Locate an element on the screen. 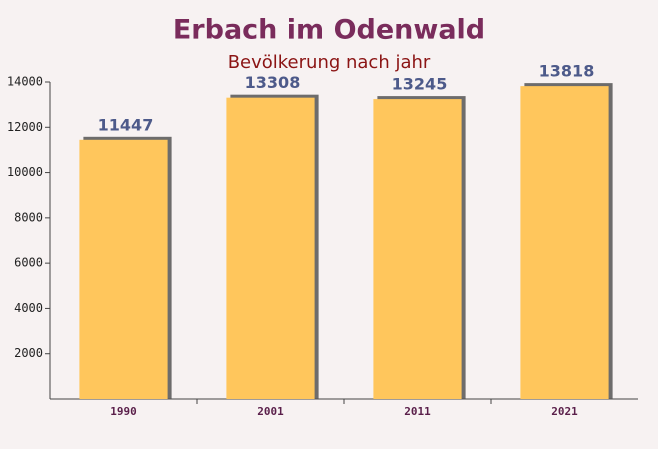 The width and height of the screenshot is (658, 449). x-tick-label: 2021 is located at coordinates (564, 411).